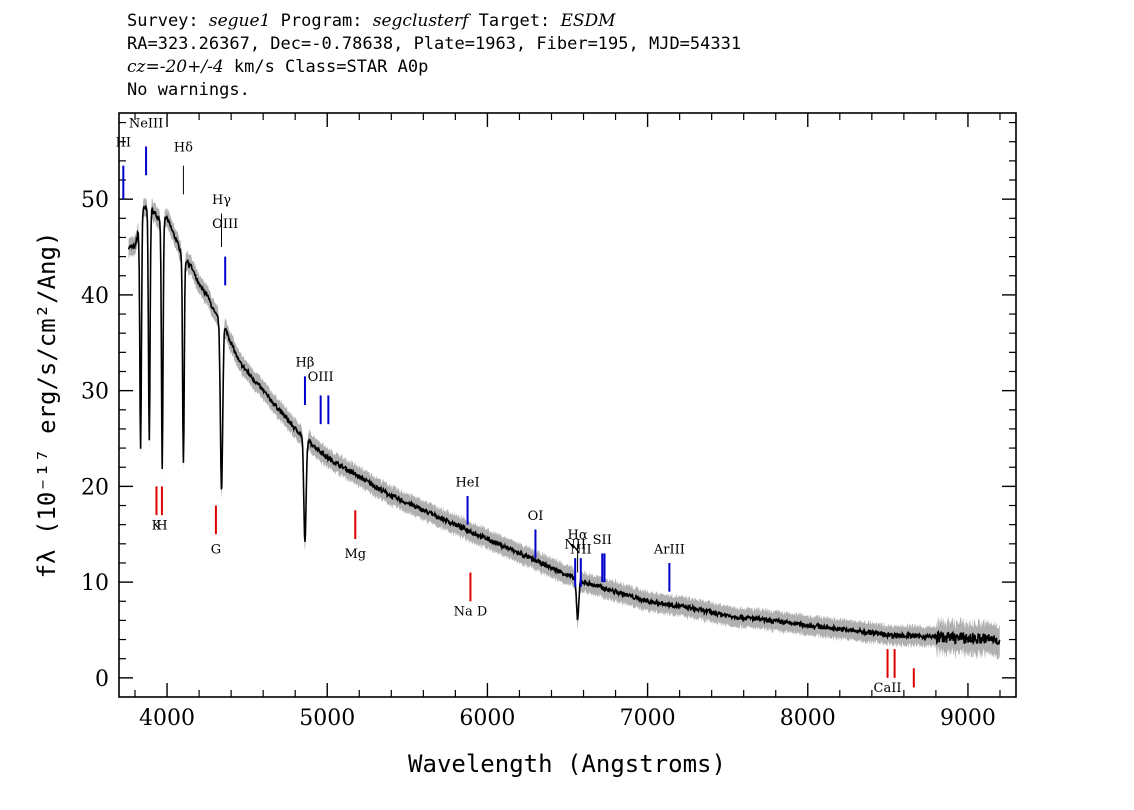 This screenshot has width=1134, height=810. Describe the element at coordinates (326, 67) in the screenshot. I see `class-info: km/s Class=STAR A0p` at that location.